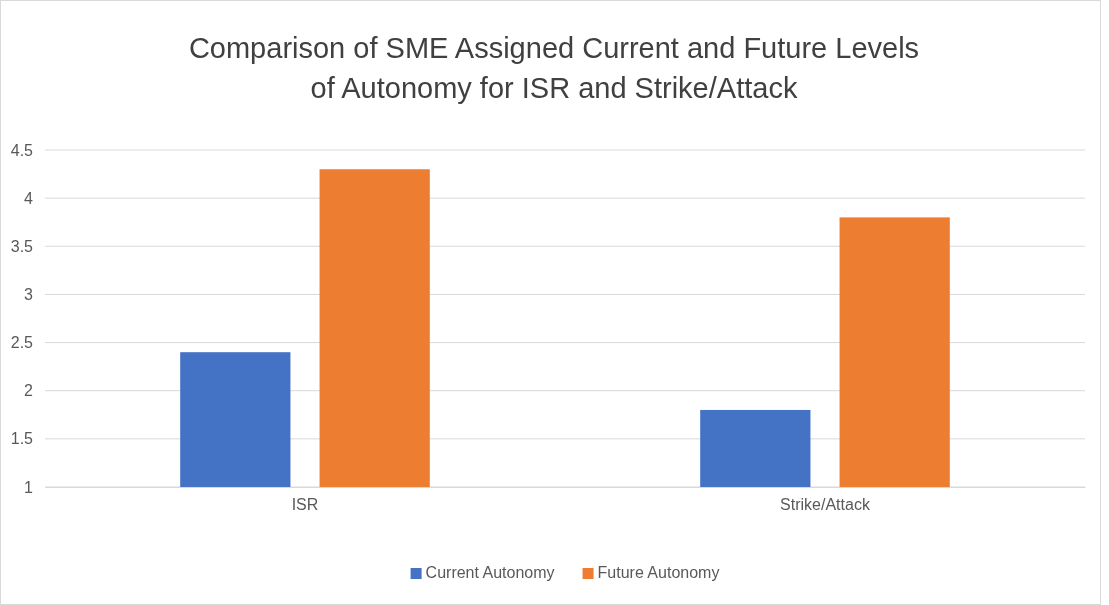 The image size is (1109, 605). Describe the element at coordinates (490, 572) in the screenshot. I see `legend-label: Current Autonomy` at that location.